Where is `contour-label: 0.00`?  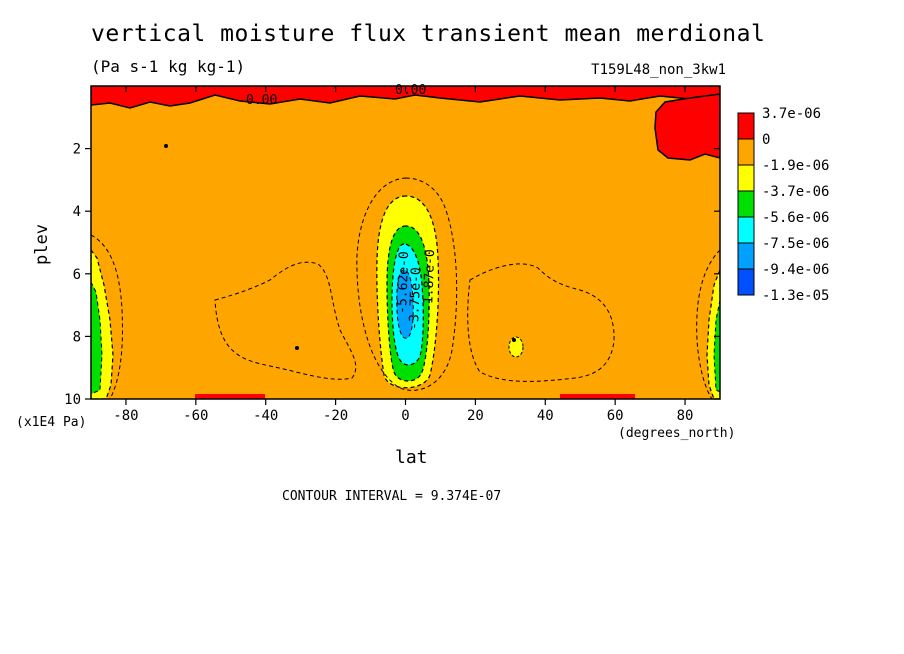
contour-label: 0.00 is located at coordinates (261, 100).